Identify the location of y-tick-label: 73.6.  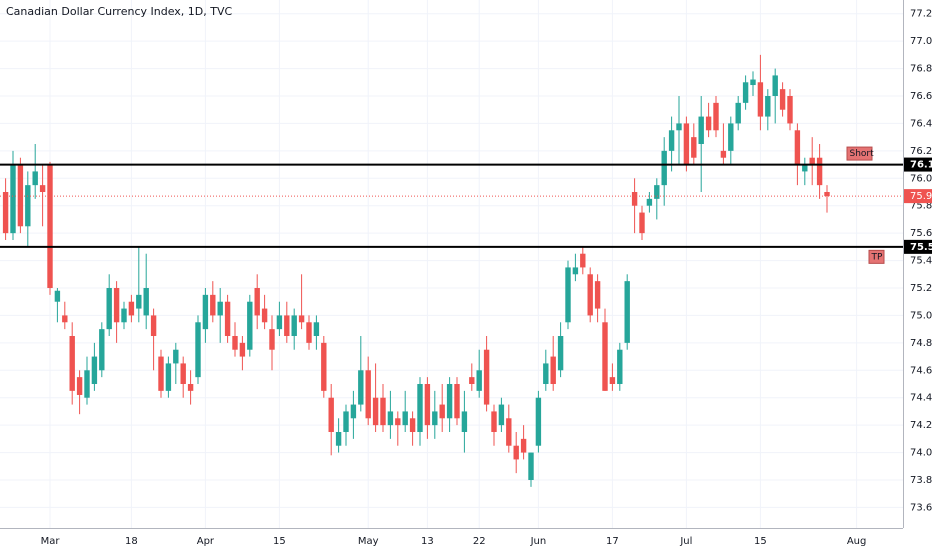
(921, 507).